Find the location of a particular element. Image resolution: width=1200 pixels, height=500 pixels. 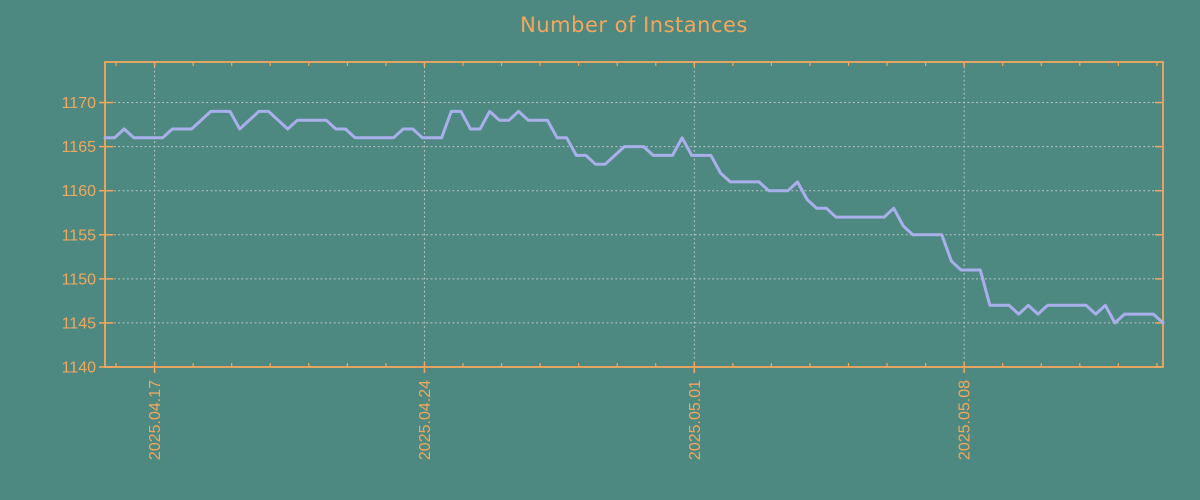

y-tick-label: 1165 is located at coordinates (79, 147).